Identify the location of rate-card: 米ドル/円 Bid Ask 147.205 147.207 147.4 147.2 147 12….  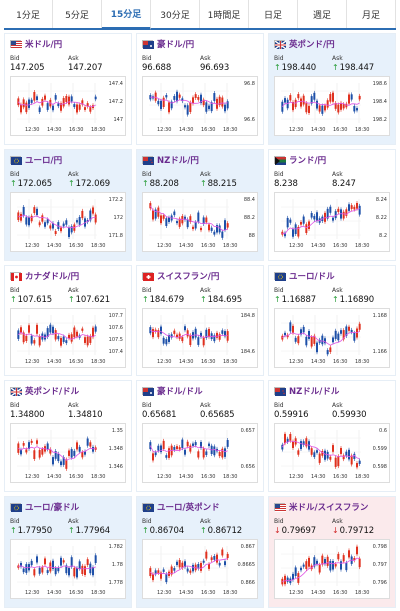
(68, 89).